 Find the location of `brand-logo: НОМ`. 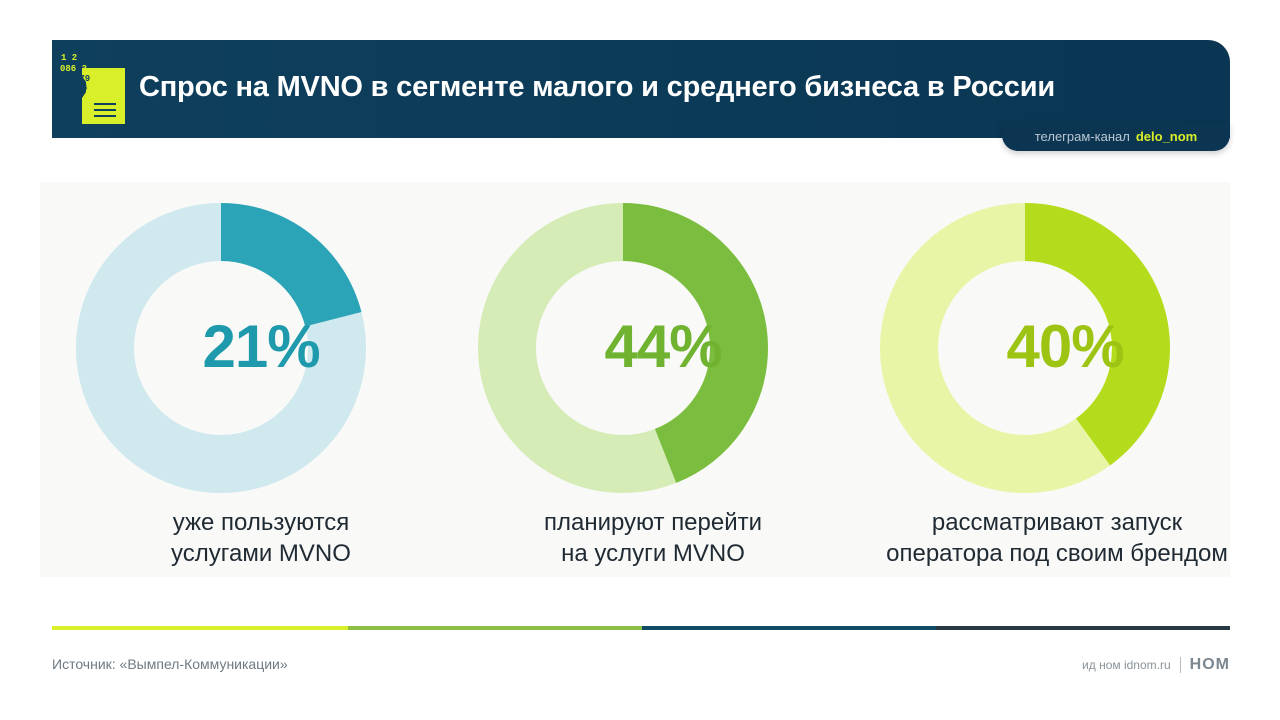

brand-logo: НОМ is located at coordinates (1209, 664).